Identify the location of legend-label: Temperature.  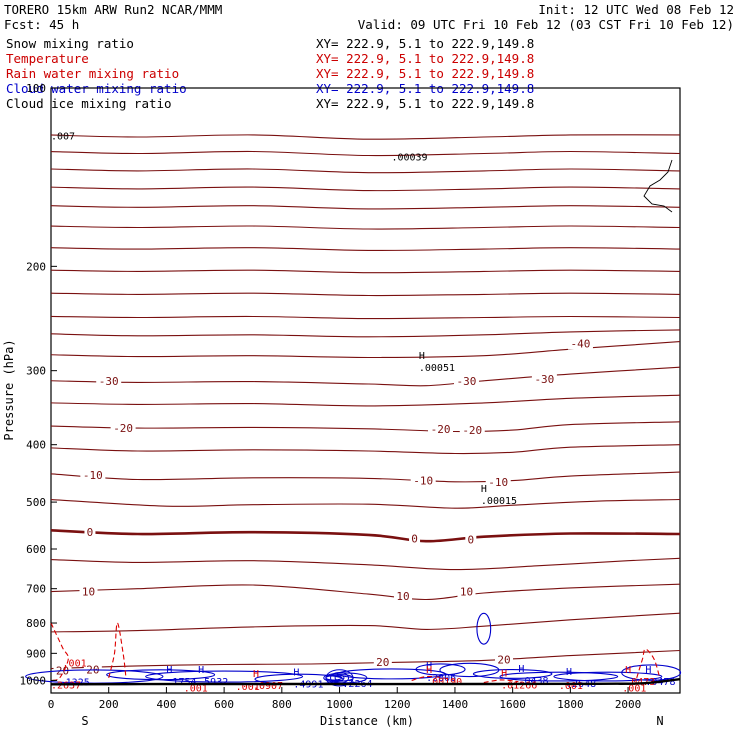
(47, 58).